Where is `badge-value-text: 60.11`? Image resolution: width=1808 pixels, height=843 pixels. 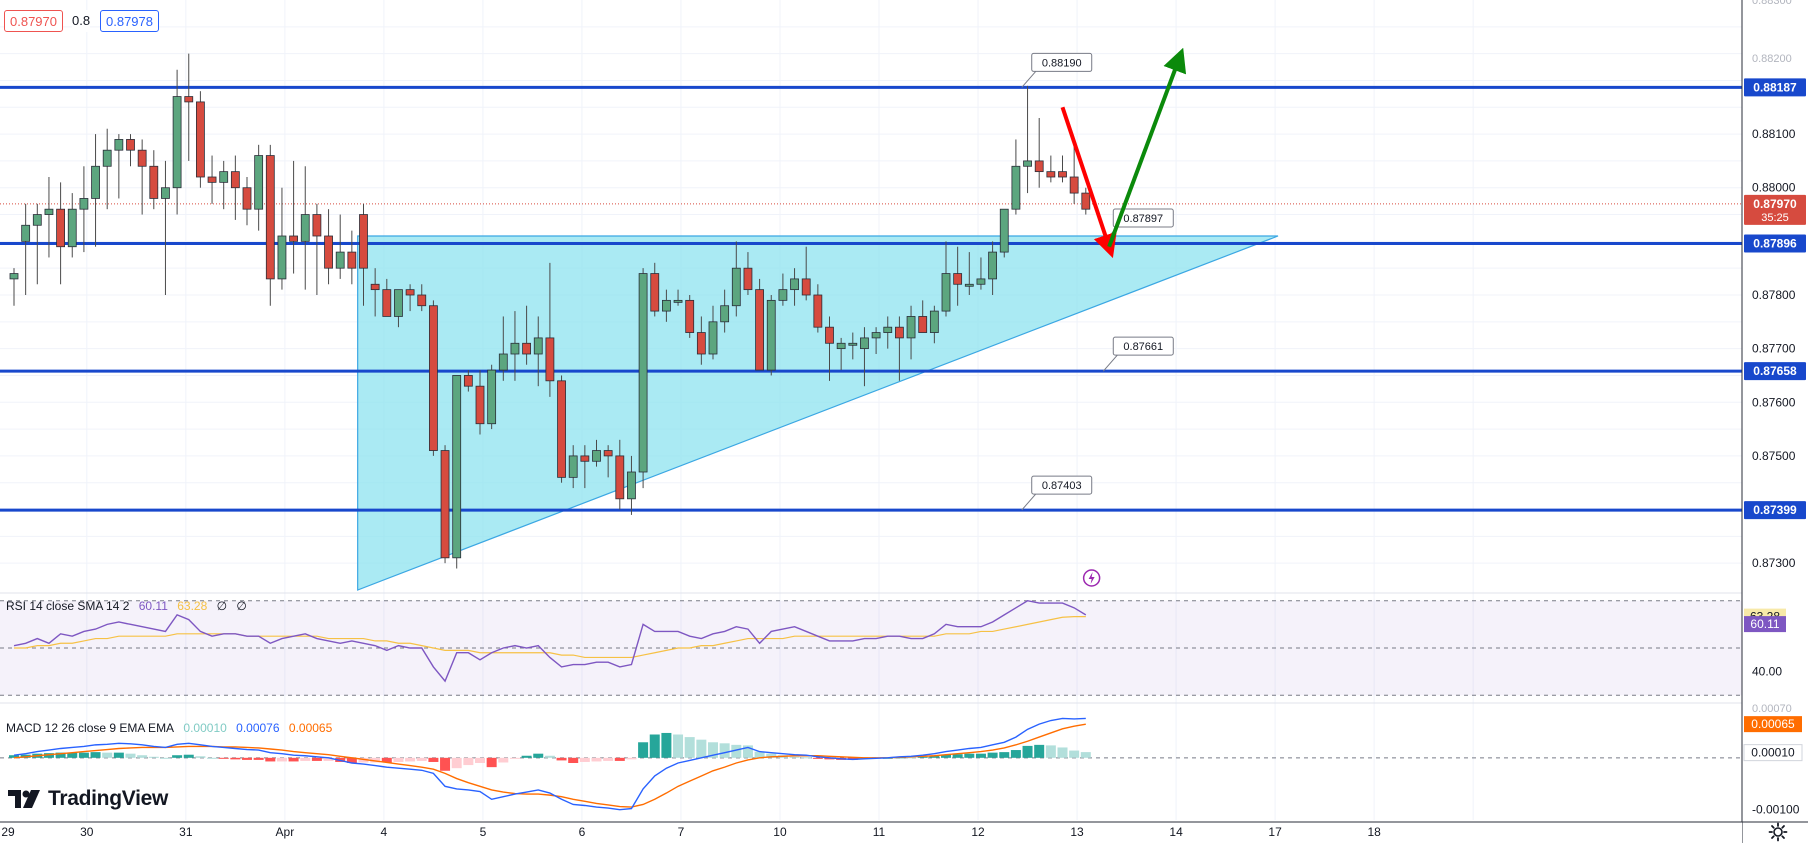 badge-value-text: 60.11 is located at coordinates (1764, 624).